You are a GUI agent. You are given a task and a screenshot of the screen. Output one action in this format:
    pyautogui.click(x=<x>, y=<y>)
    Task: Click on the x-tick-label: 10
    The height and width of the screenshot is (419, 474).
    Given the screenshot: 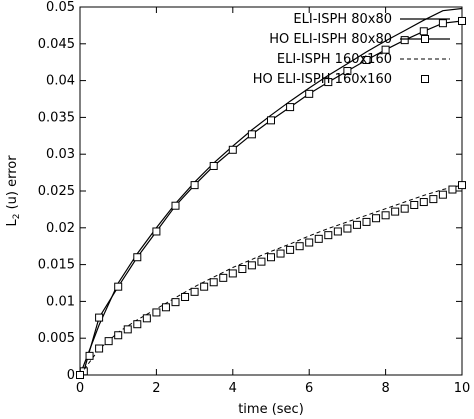 What is the action you would take?
    pyautogui.click(x=462, y=388)
    